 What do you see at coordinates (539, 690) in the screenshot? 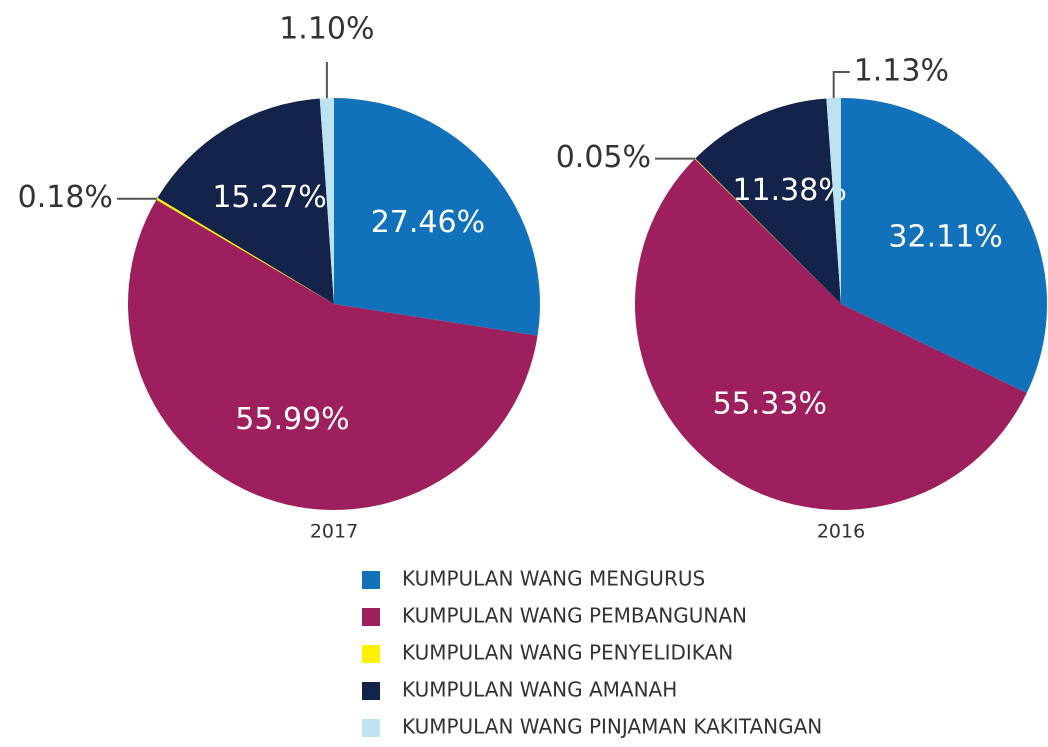
I see `legend-label: KUMPULAN WANG AMANAH` at bounding box center [539, 690].